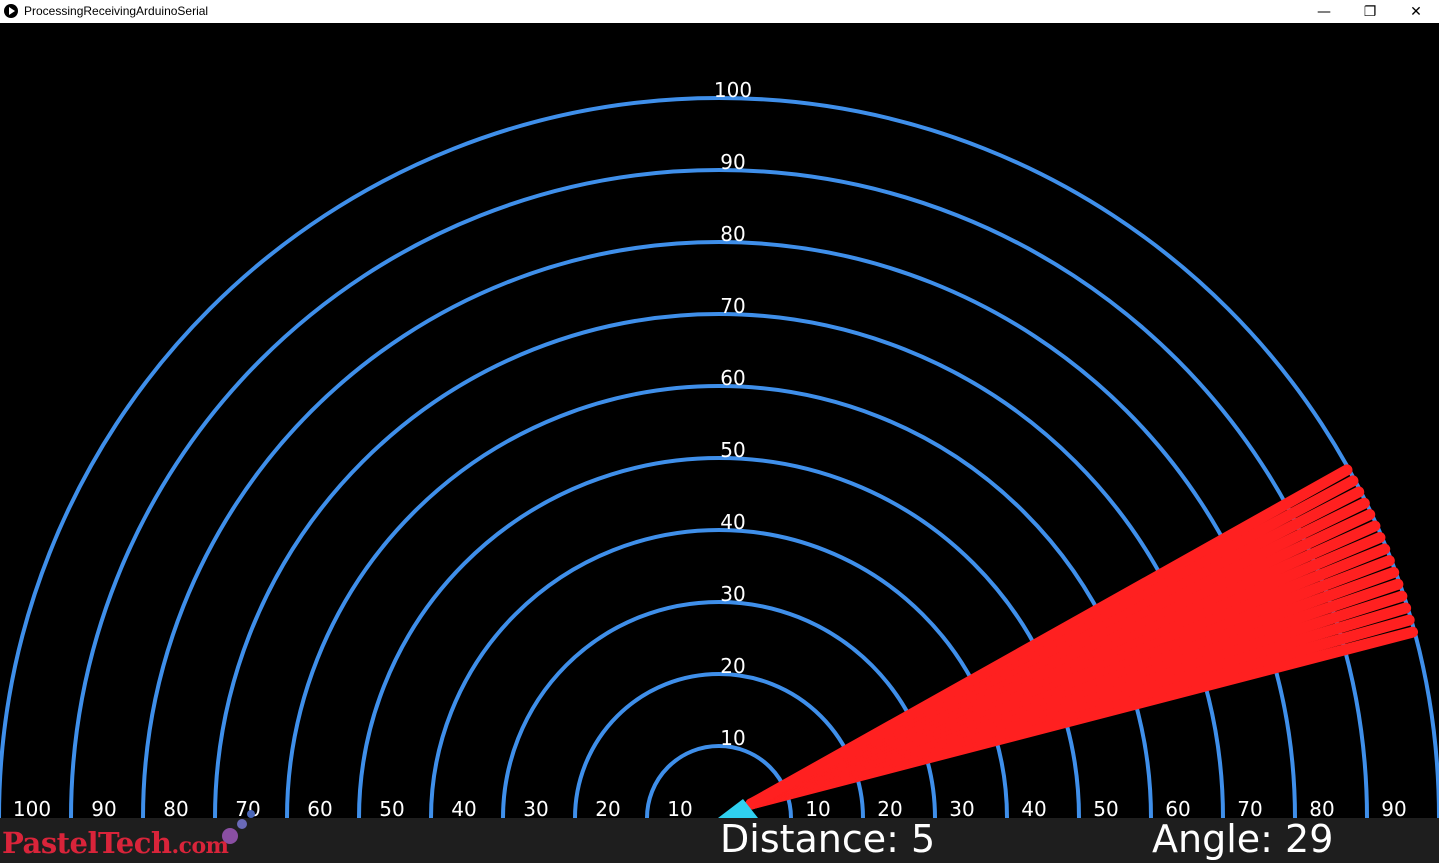 The height and width of the screenshot is (863, 1439). Describe the element at coordinates (175, 807) in the screenshot. I see `baseline-left-label-80: 80` at that location.